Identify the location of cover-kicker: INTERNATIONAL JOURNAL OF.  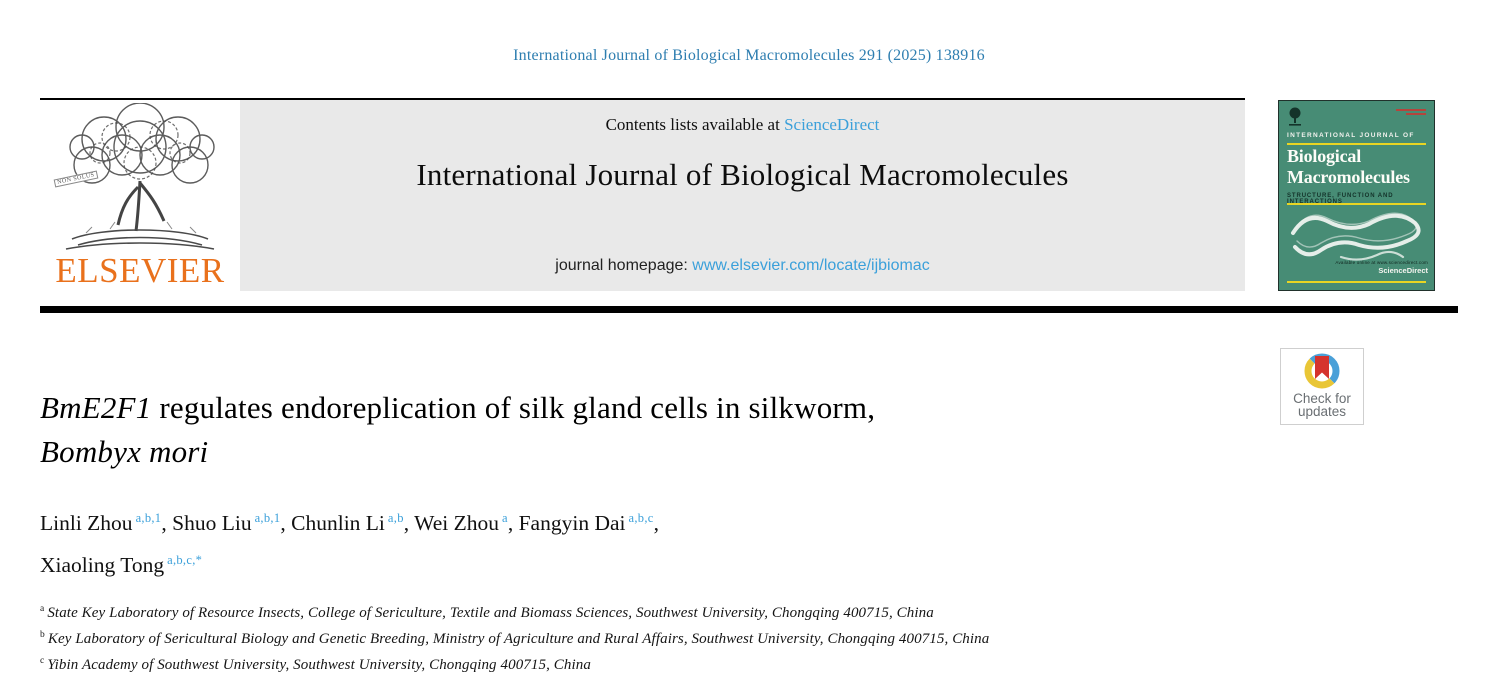
(1351, 135).